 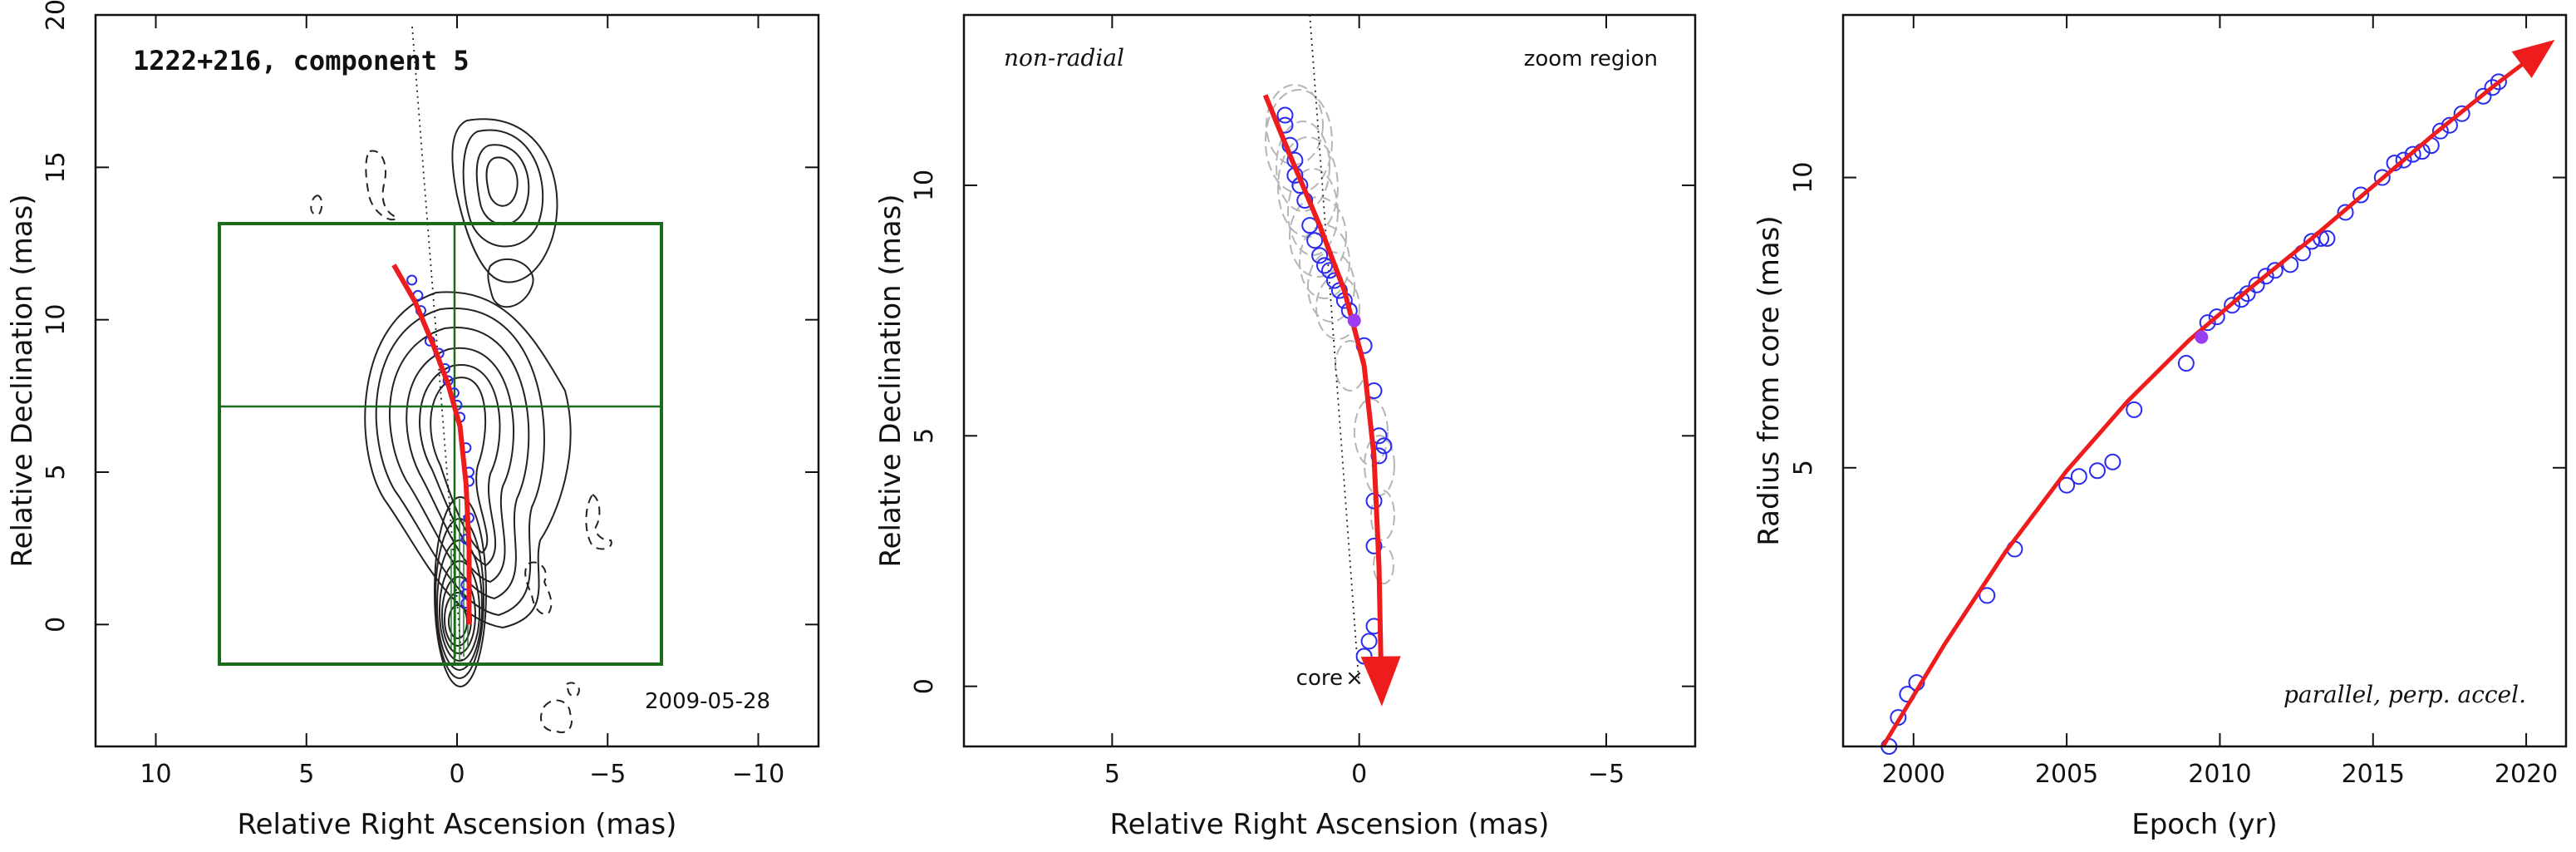 What do you see at coordinates (890, 380) in the screenshot?
I see `panel-middle-ylabel: Relative Declination (mas)` at bounding box center [890, 380].